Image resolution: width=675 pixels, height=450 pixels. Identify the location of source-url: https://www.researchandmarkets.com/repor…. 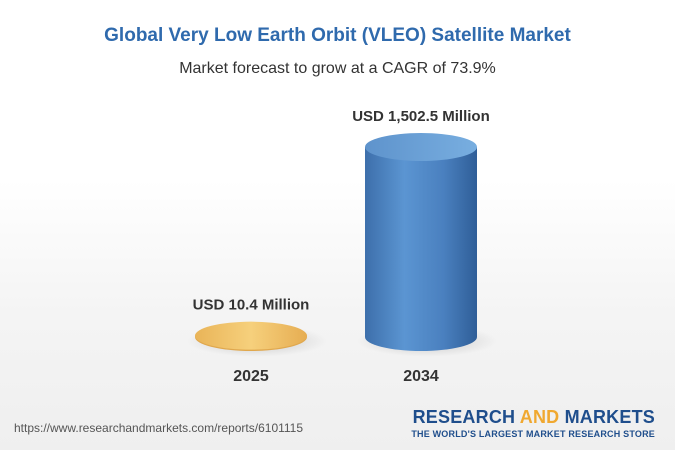
(159, 428).